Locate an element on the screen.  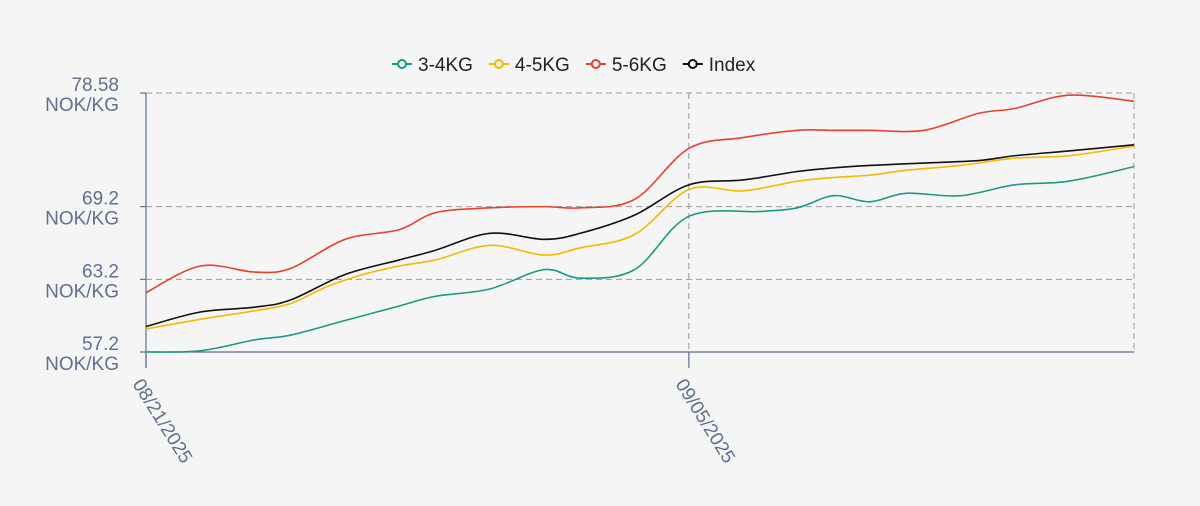
y-tick-label: 69.2 is located at coordinates (100, 199).